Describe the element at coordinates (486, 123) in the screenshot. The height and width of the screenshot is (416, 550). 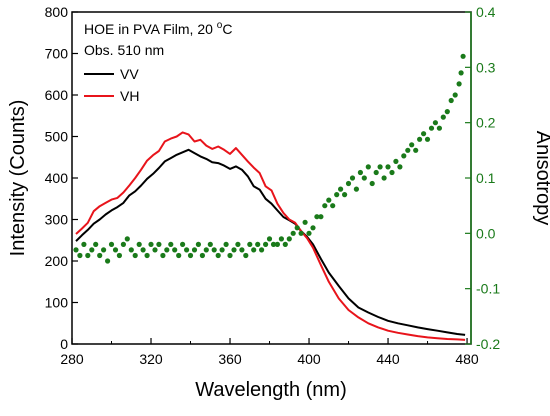
I see `y-right-tick-label: 0.2` at that location.